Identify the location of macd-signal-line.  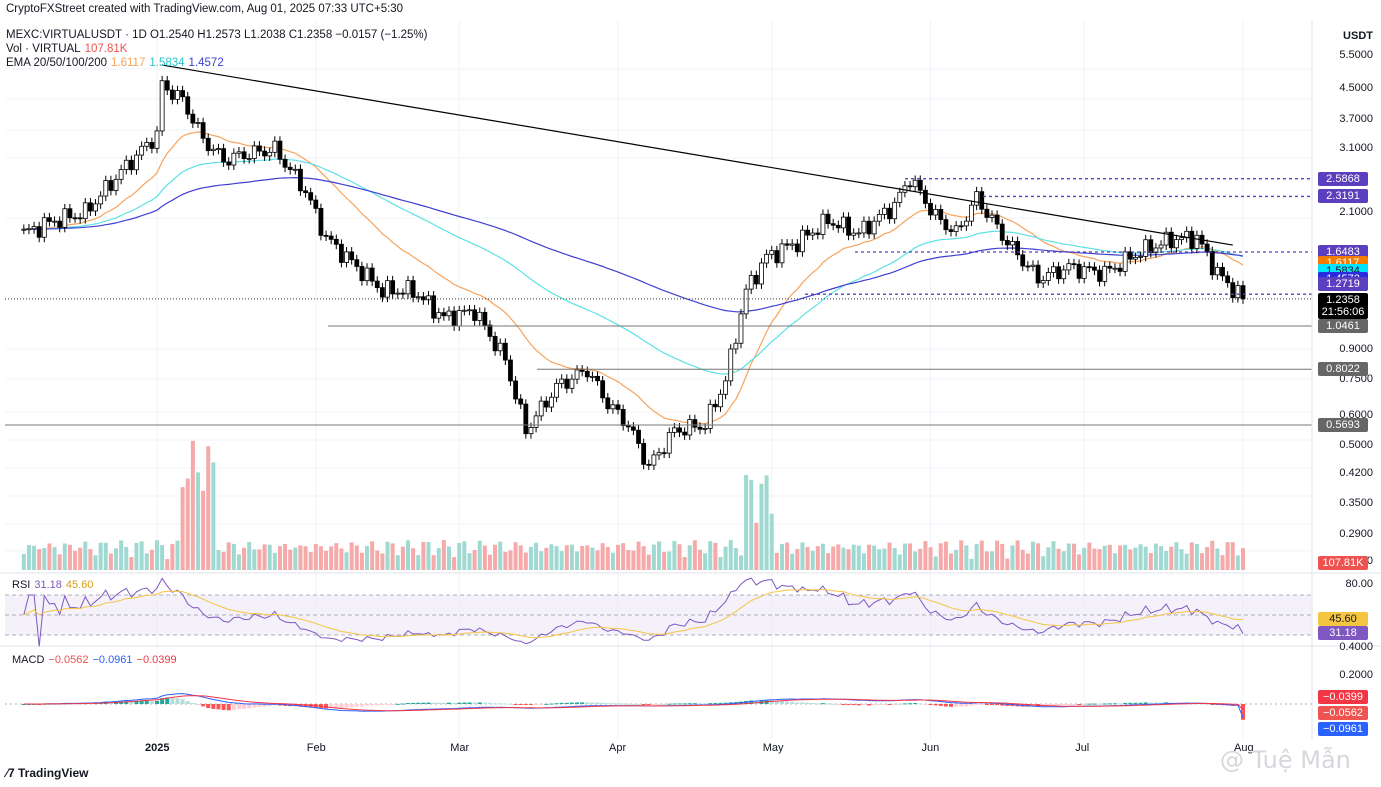
(633, 703).